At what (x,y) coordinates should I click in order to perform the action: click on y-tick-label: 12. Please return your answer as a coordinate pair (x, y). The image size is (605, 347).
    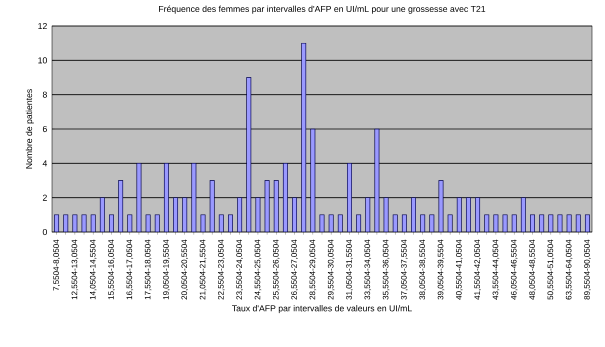
    Looking at the image, I should click on (42, 26).